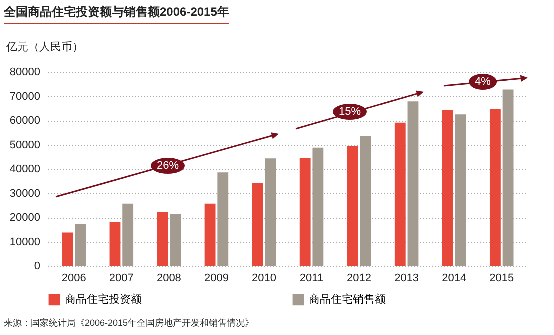 The height and width of the screenshot is (335, 554). Describe the element at coordinates (117, 14) in the screenshot. I see `chart-title: 全国商品住宅投资额与销售额2006-2015年` at that location.